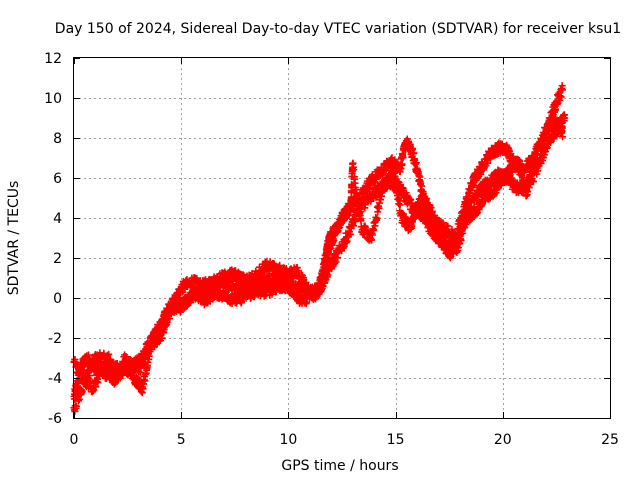 The height and width of the screenshot is (480, 640). Describe the element at coordinates (53, 59) in the screenshot. I see `y-tick-label: 12` at that location.